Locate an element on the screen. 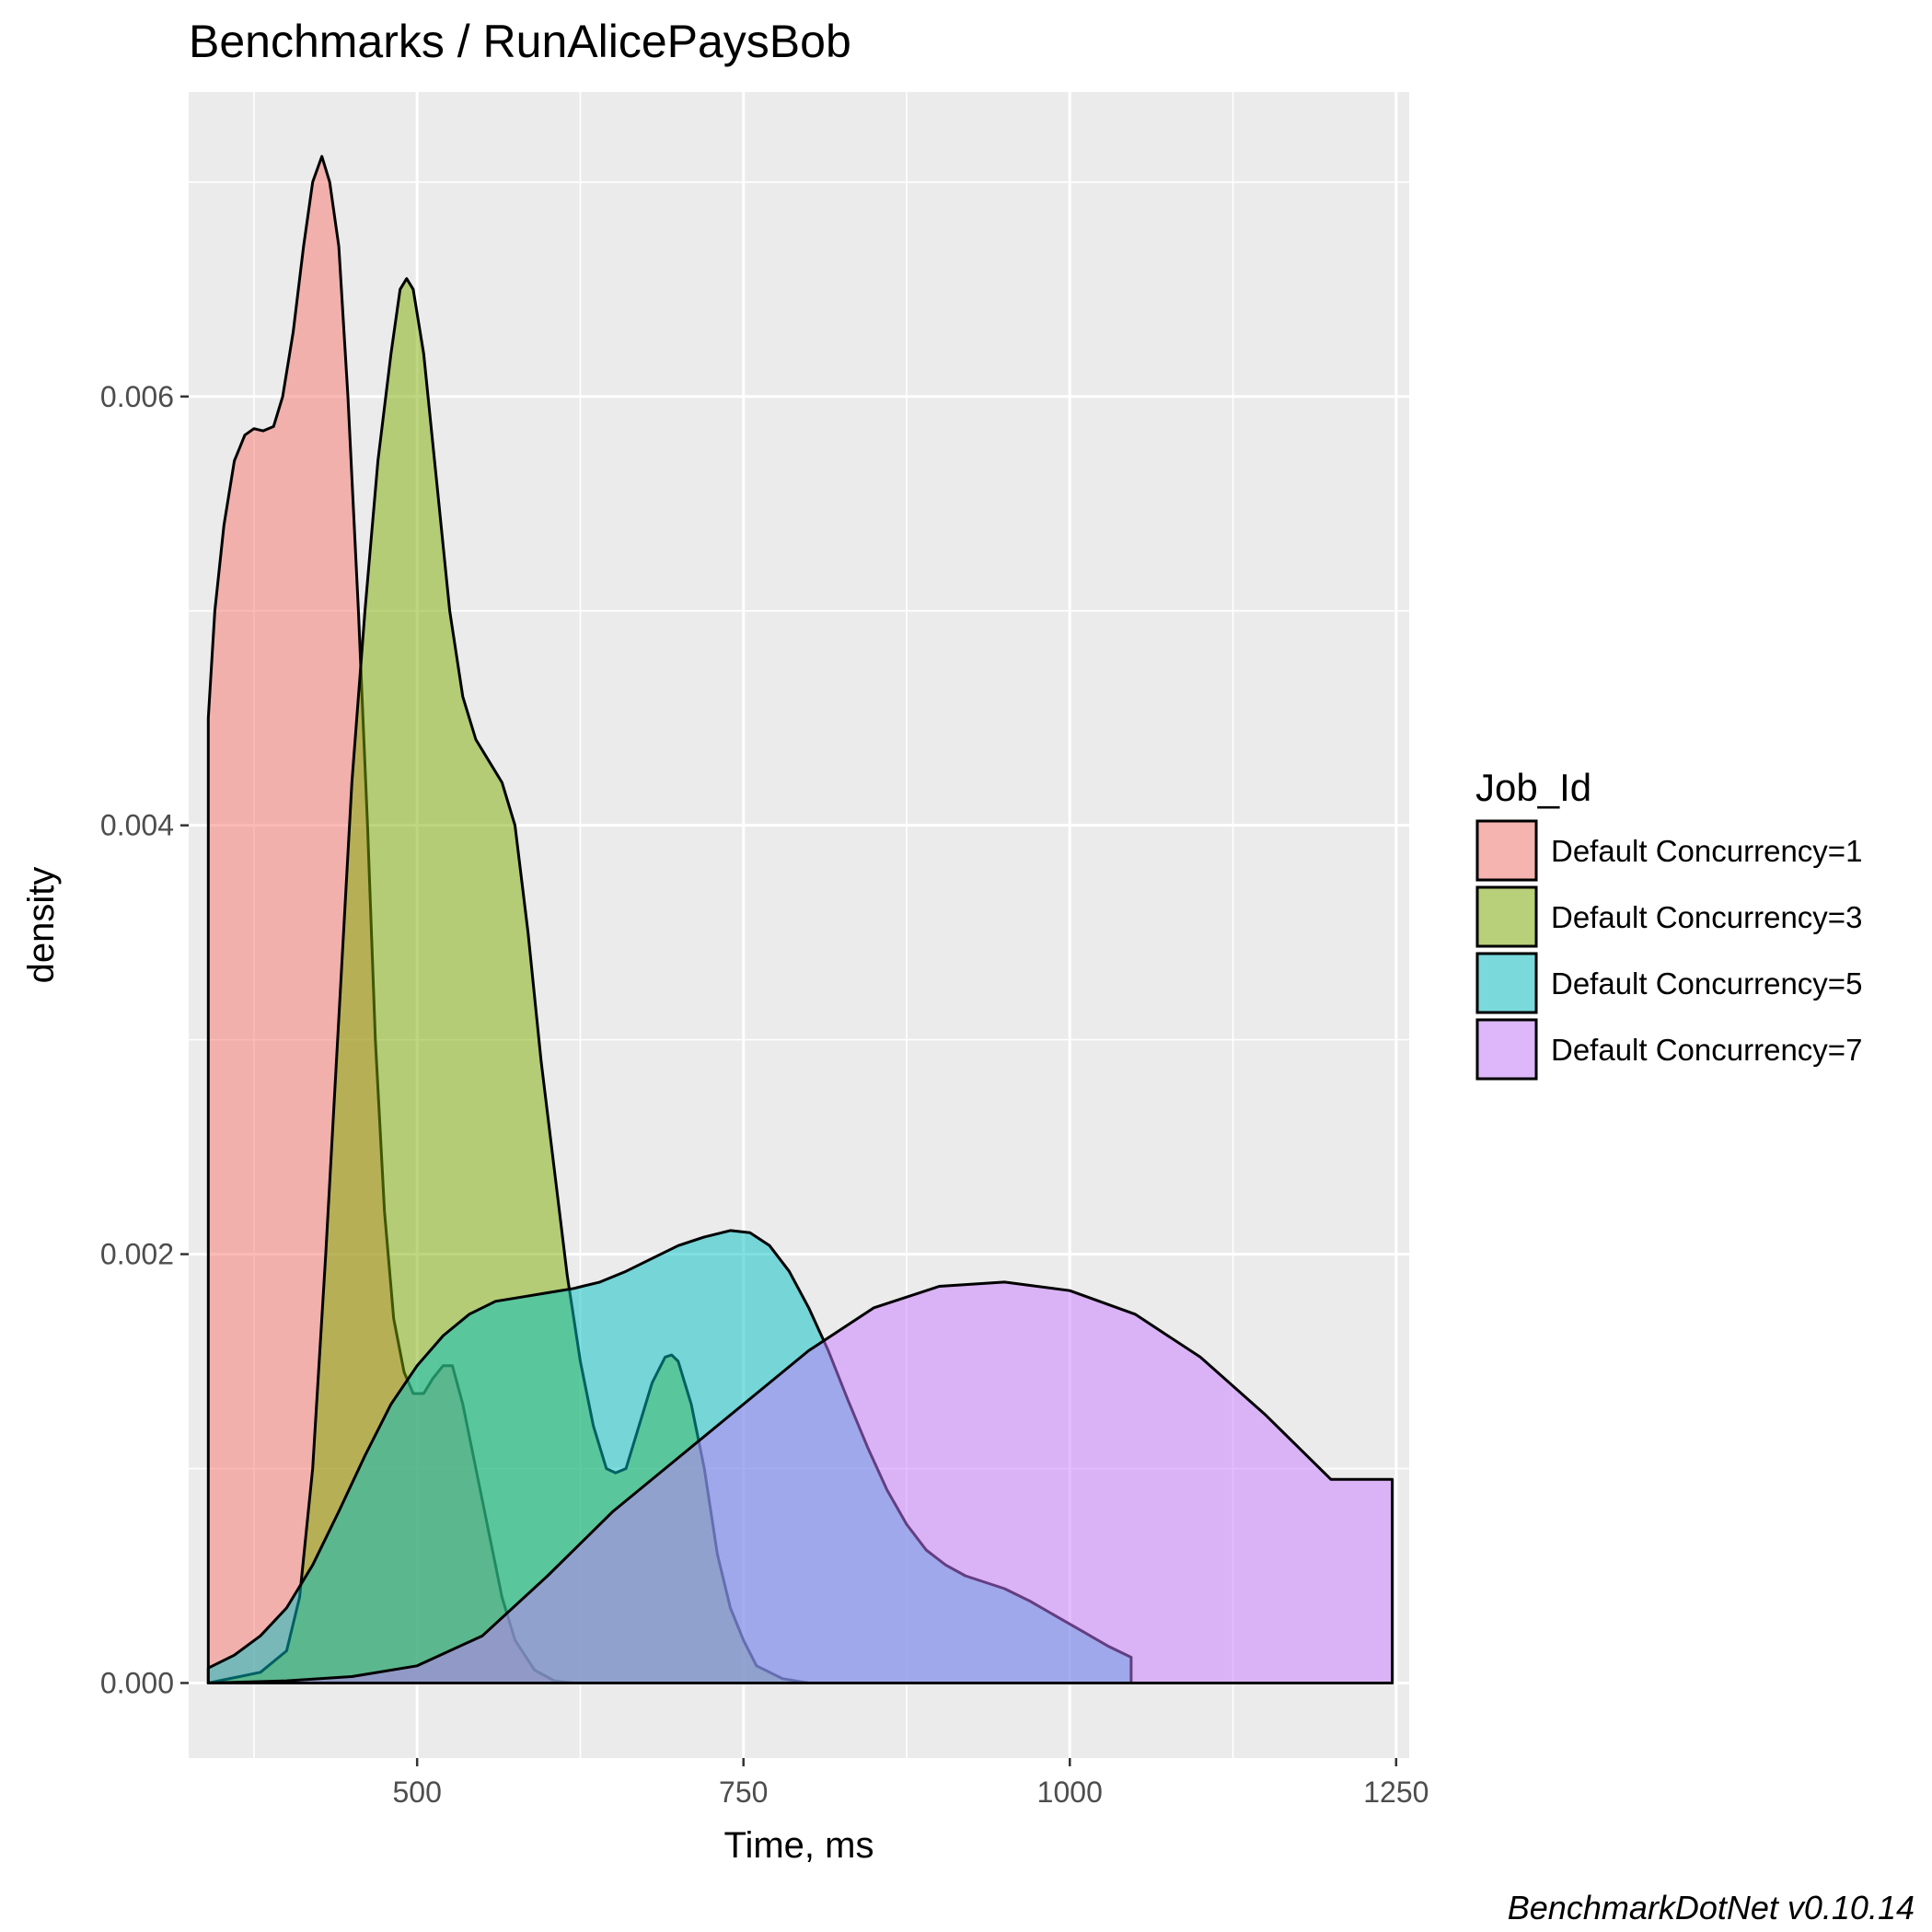 The height and width of the screenshot is (1932, 1932). legend-item-default-concurrency-5: Default Concurrency=5 is located at coordinates (1668, 983).